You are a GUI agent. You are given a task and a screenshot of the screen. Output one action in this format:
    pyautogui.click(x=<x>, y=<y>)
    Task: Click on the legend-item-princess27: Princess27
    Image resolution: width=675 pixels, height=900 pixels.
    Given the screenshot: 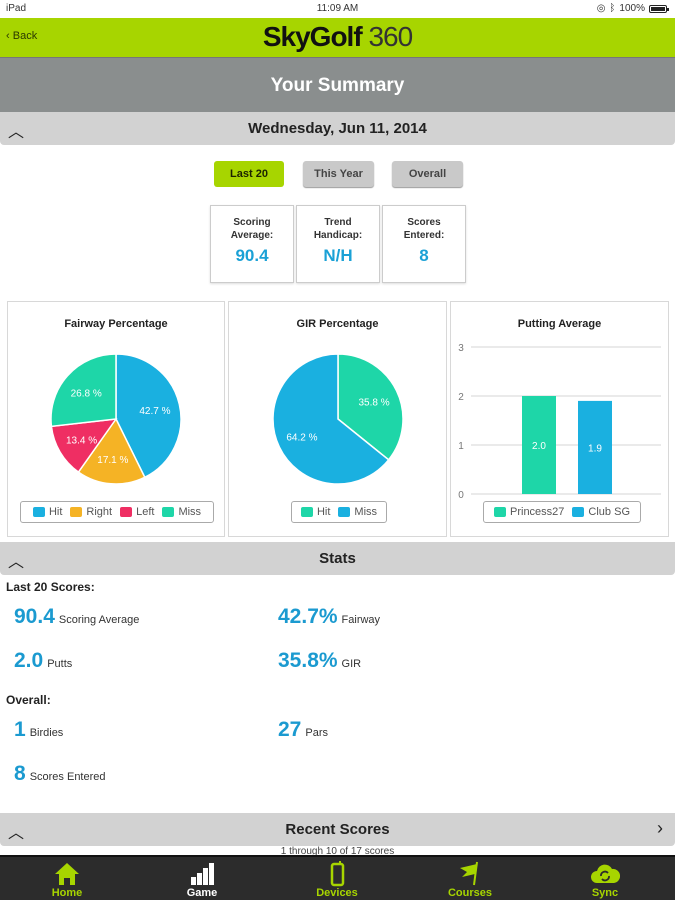 What is the action you would take?
    pyautogui.click(x=529, y=512)
    